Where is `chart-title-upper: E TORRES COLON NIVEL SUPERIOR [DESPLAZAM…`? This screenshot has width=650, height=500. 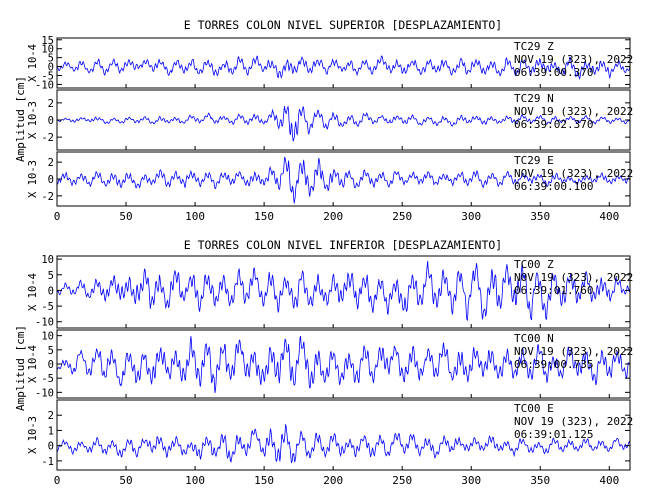
chart-title-upper: E TORRES COLON NIVEL SUPERIOR [DESPLAZAM… is located at coordinates (343, 25).